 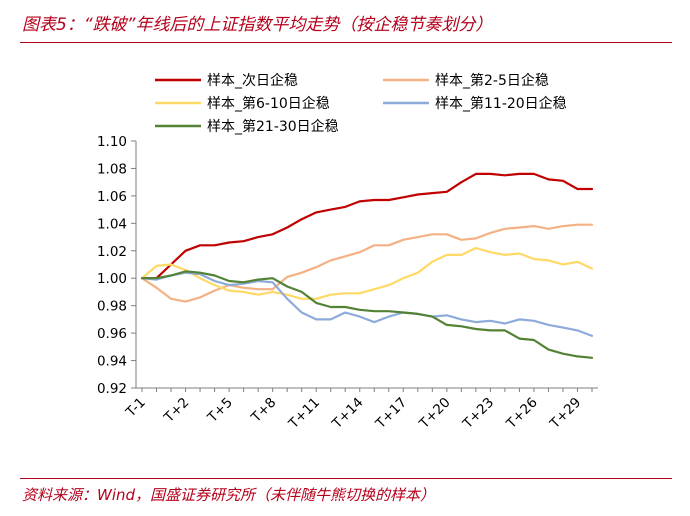 What do you see at coordinates (268, 103) in the screenshot?
I see `legend-label: 样本_第6-10日企稳` at bounding box center [268, 103].